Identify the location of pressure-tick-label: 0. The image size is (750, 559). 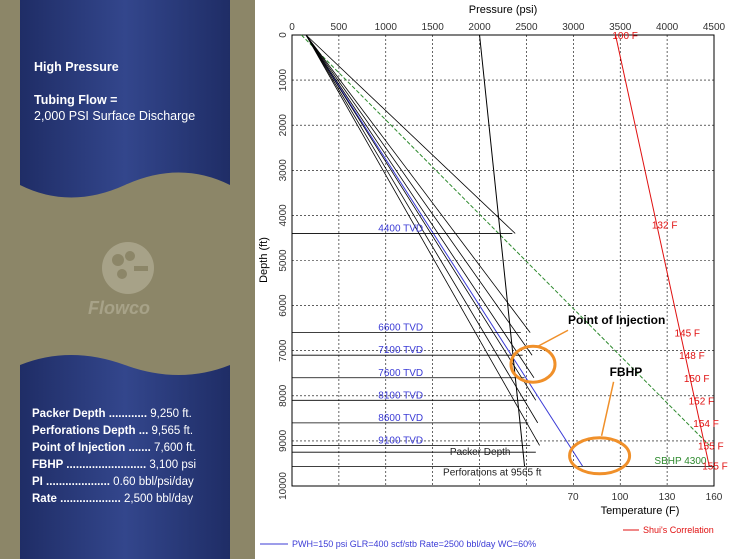
(292, 27).